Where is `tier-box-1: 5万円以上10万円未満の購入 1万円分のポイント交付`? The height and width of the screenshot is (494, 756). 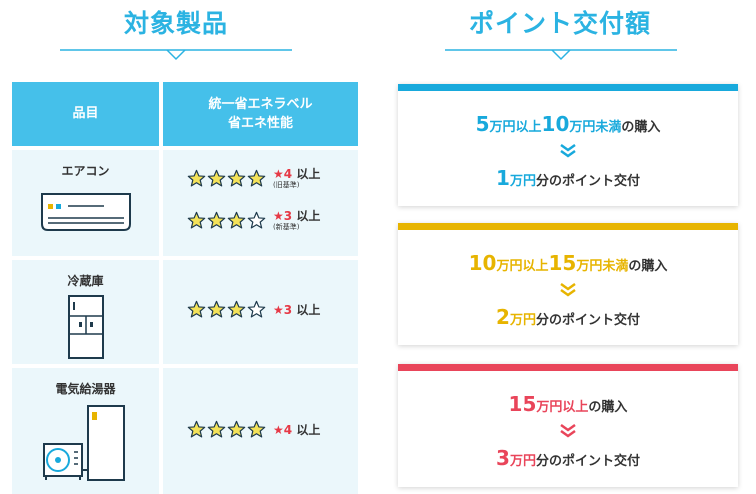 tier-box-1: 5万円以上10万円未満の購入 1万円分のポイント交付 is located at coordinates (568, 145).